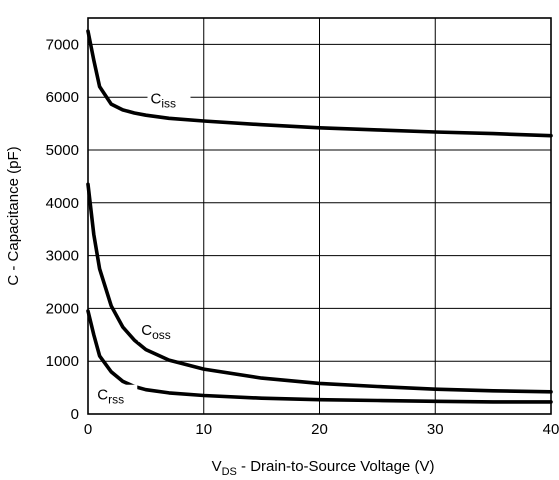 This screenshot has width=559, height=480. Describe the element at coordinates (88, 429) in the screenshot. I see `x-tick-label: 0` at that location.